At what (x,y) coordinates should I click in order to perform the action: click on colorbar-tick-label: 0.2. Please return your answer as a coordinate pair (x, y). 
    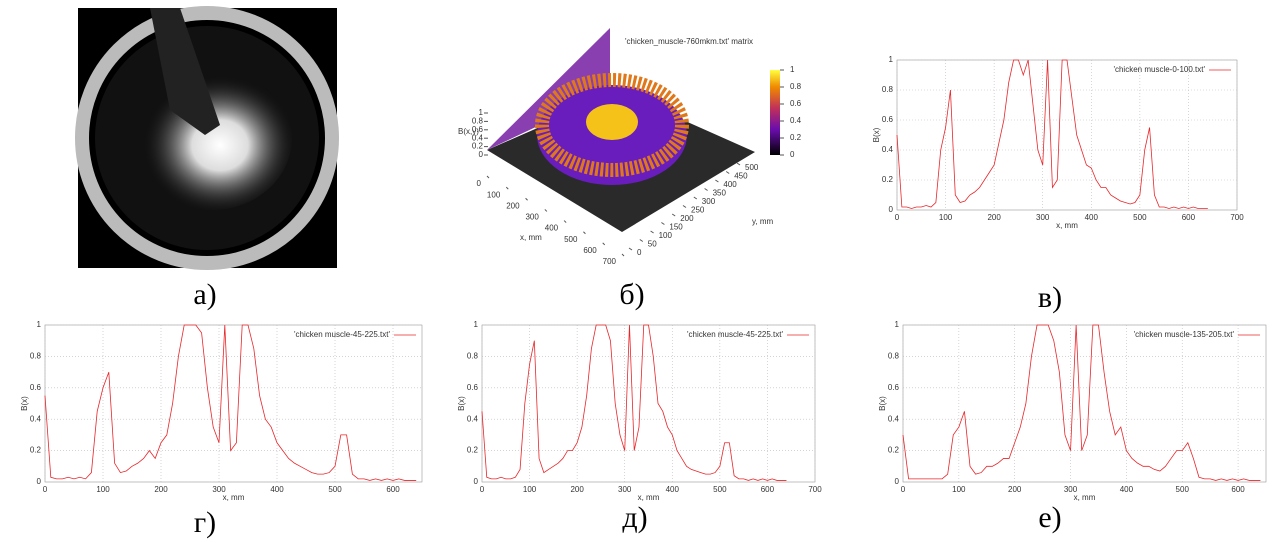
    Looking at the image, I should click on (796, 137).